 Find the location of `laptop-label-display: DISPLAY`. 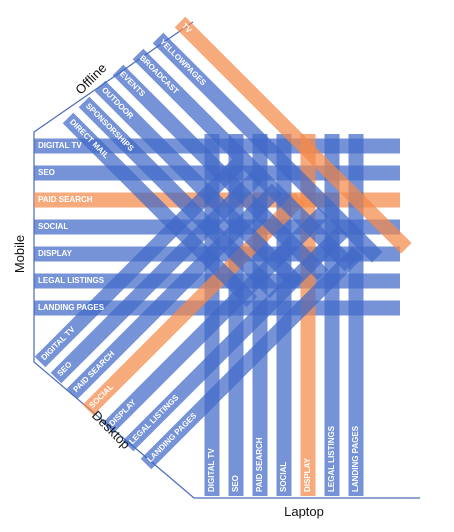

laptop-label-display: DISPLAY is located at coordinates (307, 474).